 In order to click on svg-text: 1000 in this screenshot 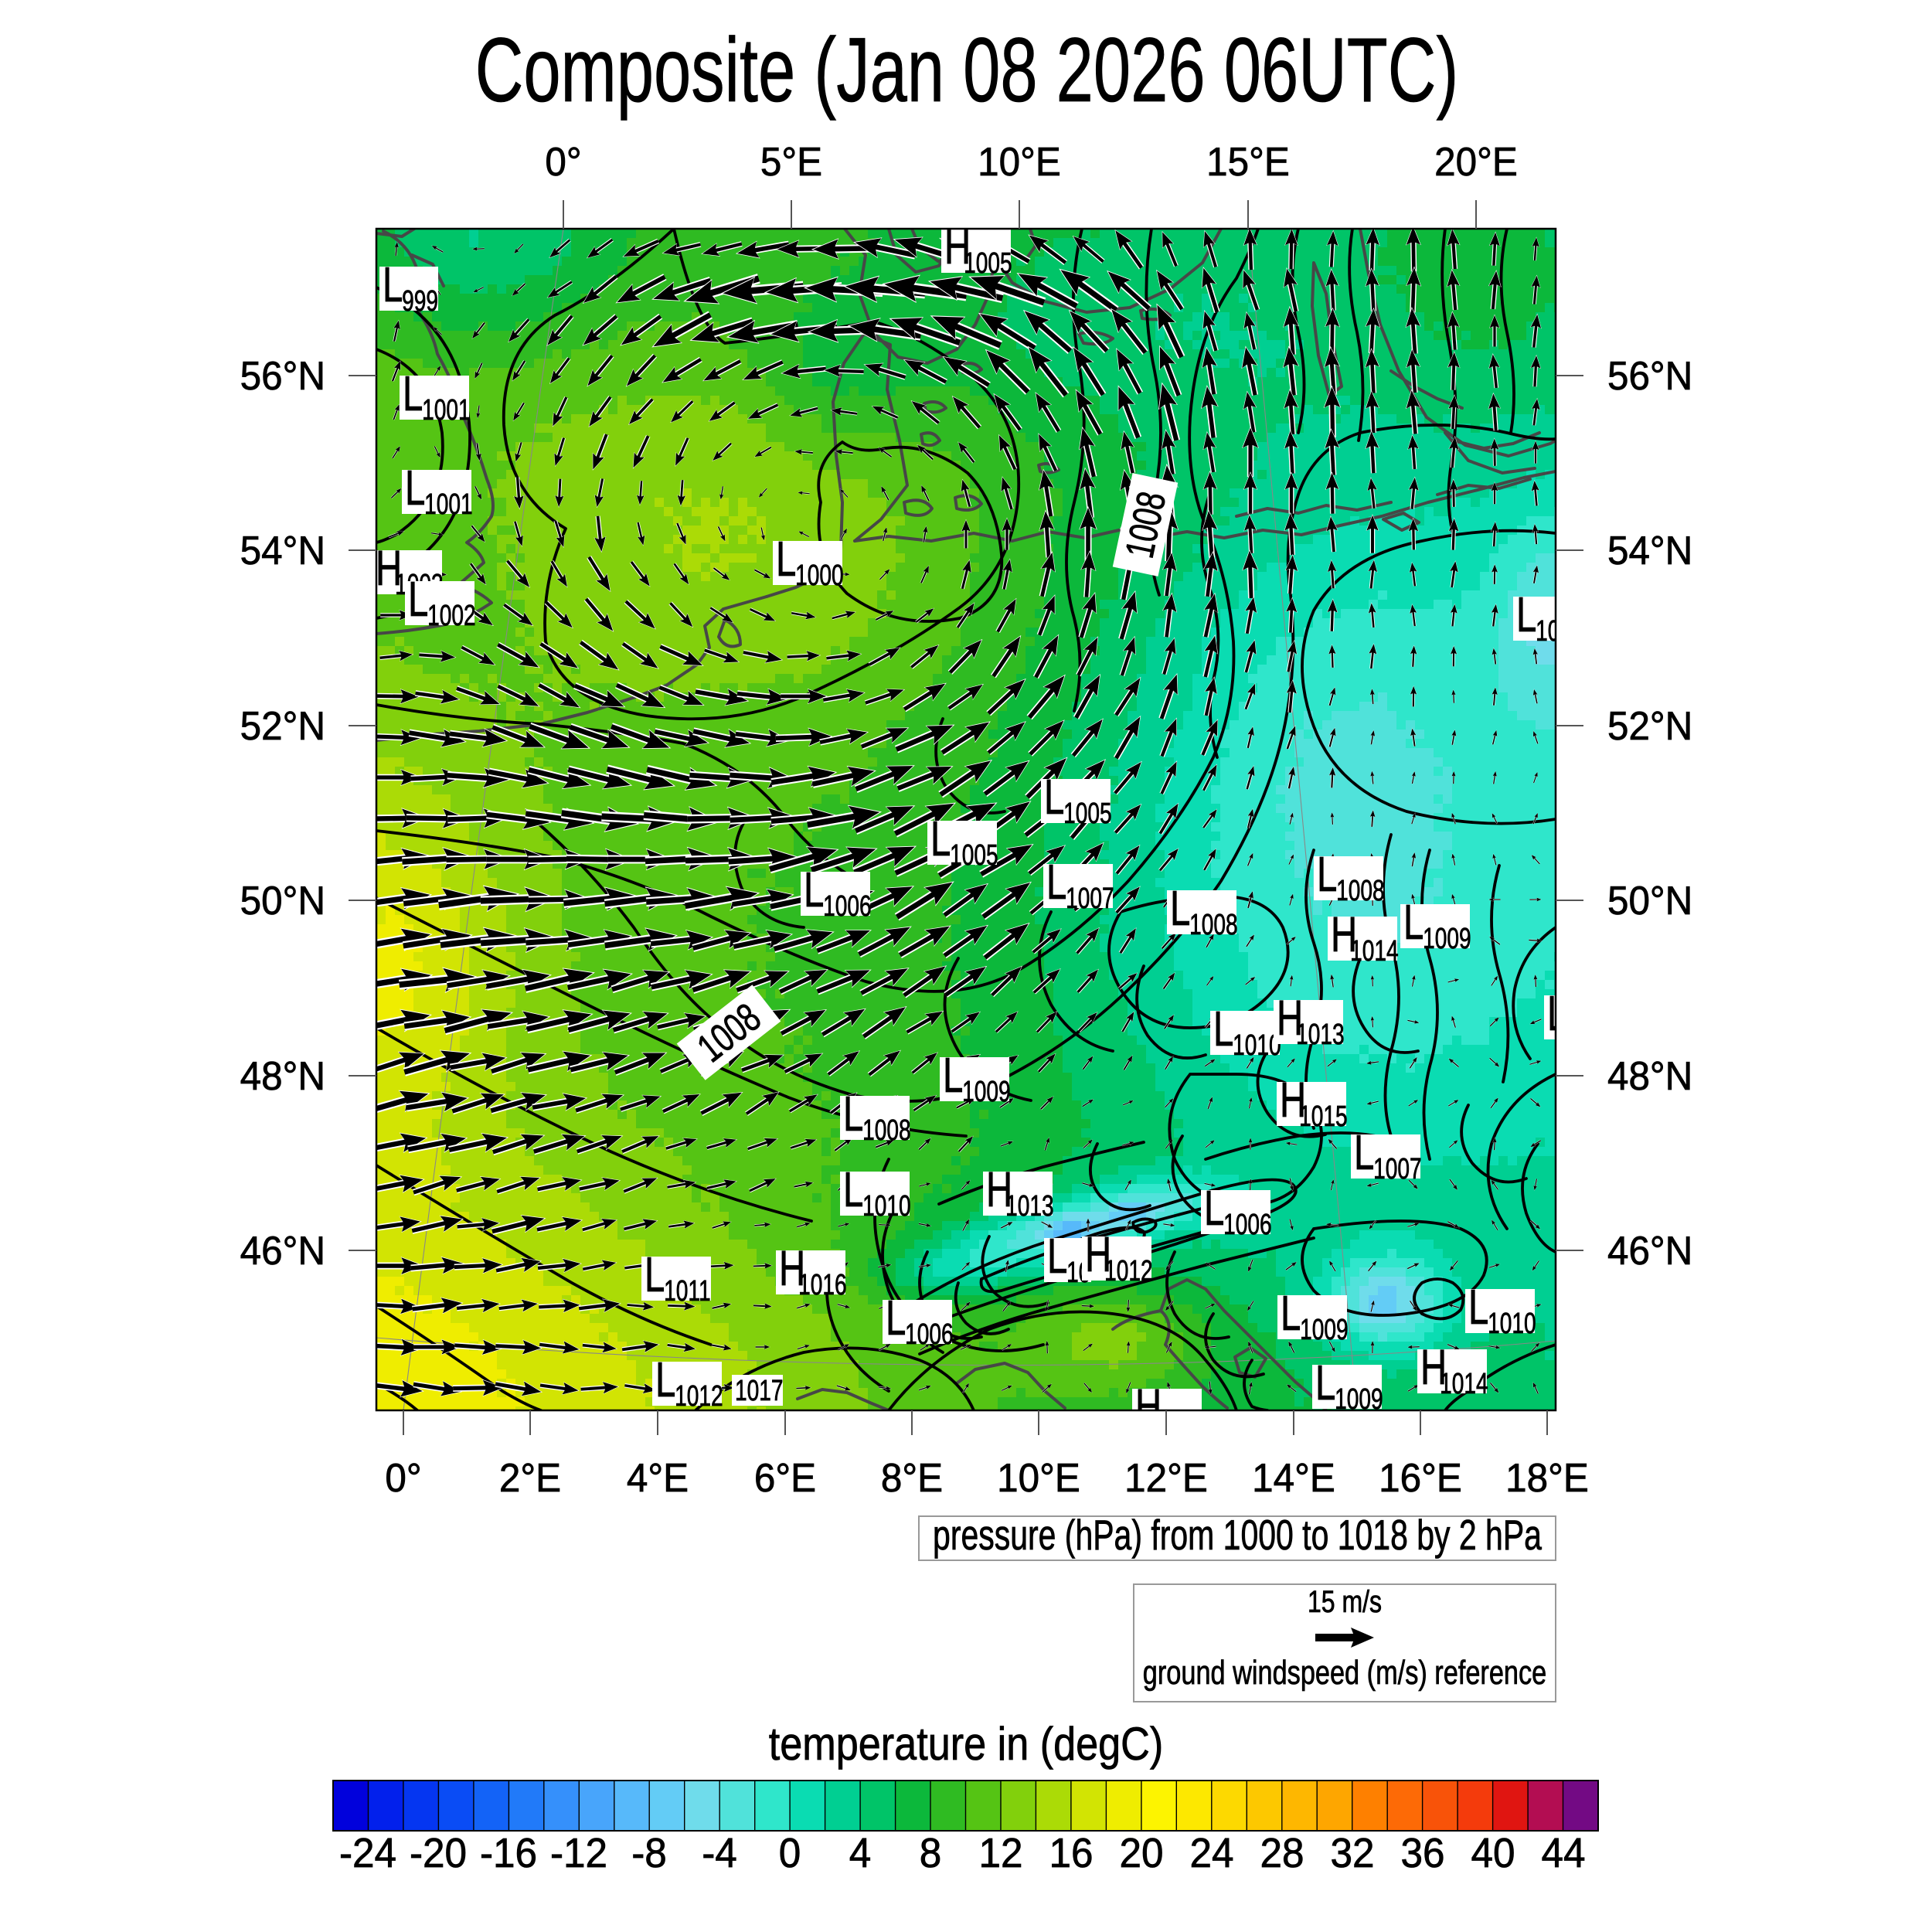, I will do `click(820, 576)`.